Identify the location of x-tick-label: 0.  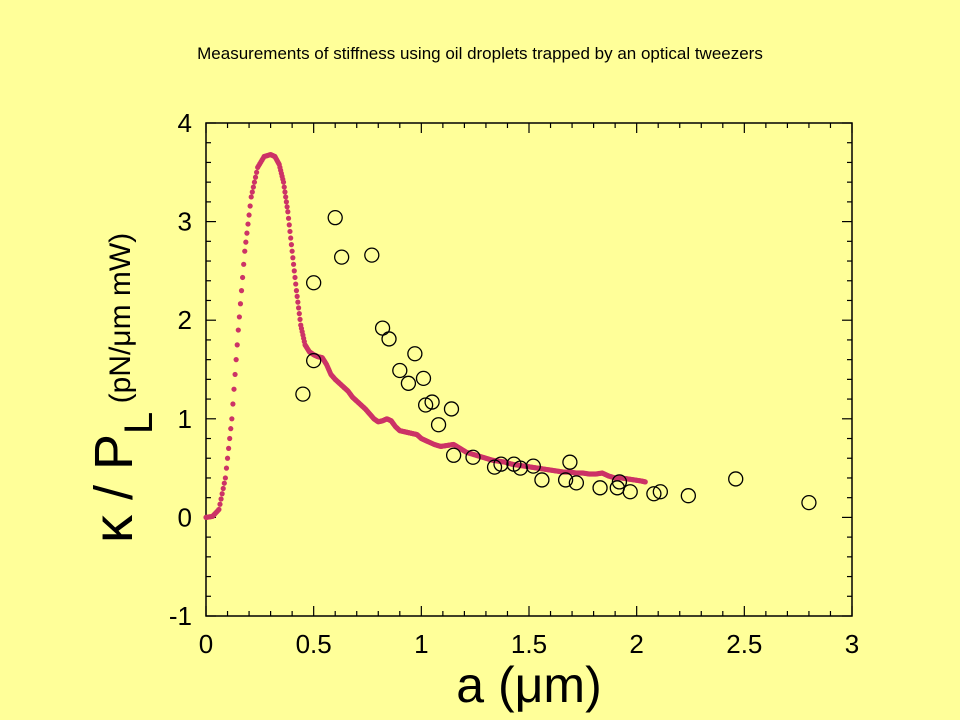
(206, 644).